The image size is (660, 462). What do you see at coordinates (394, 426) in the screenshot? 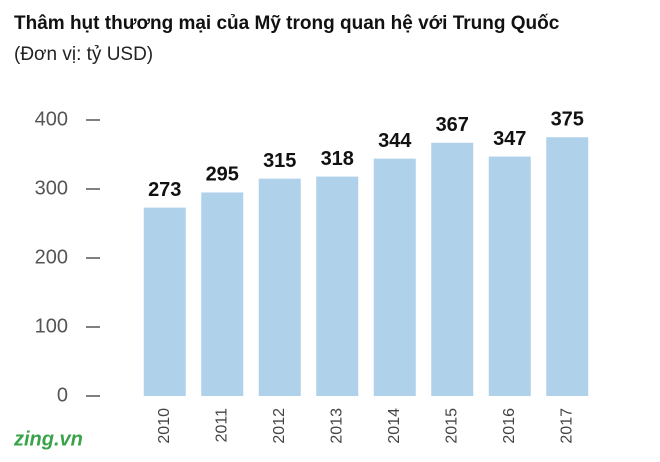
I see `x-tick-label: 2014` at bounding box center [394, 426].